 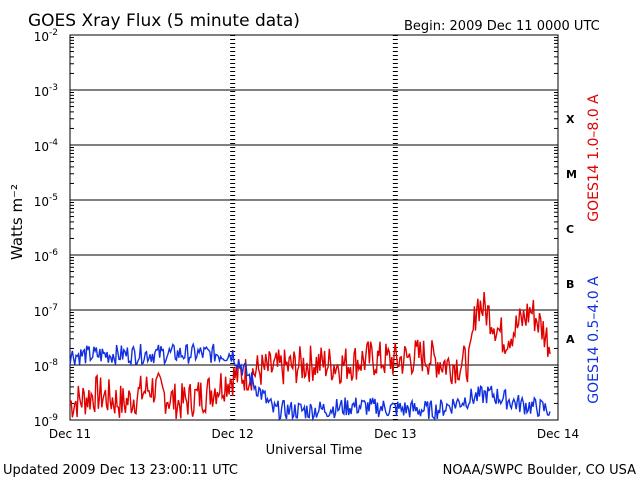 What do you see at coordinates (570, 339) in the screenshot?
I see `flare-class-a: A` at bounding box center [570, 339].